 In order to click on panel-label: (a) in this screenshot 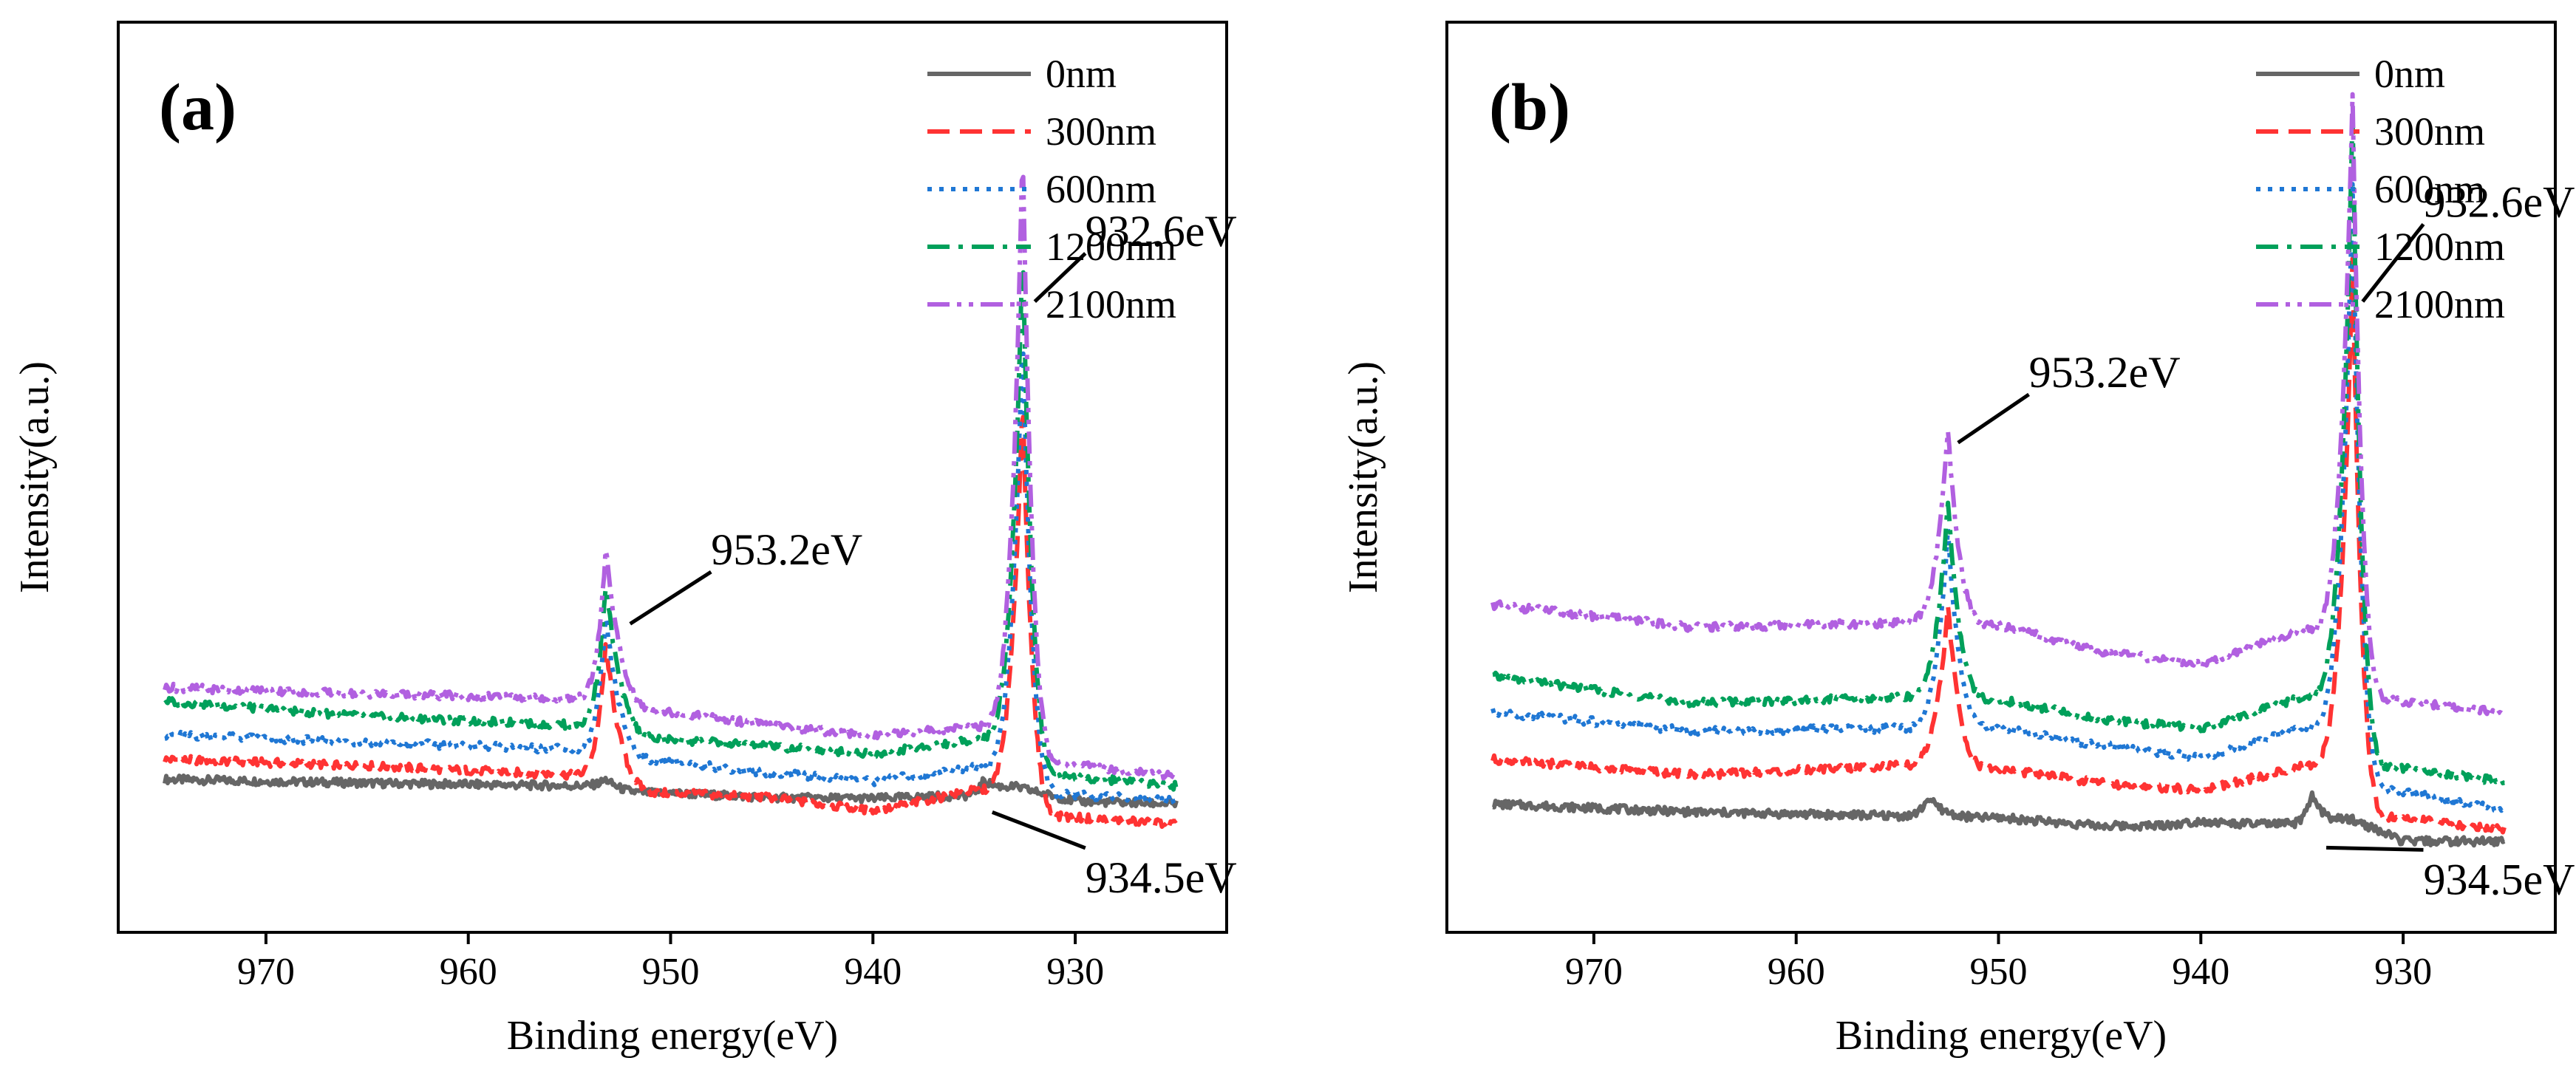, I will do `click(197, 107)`.